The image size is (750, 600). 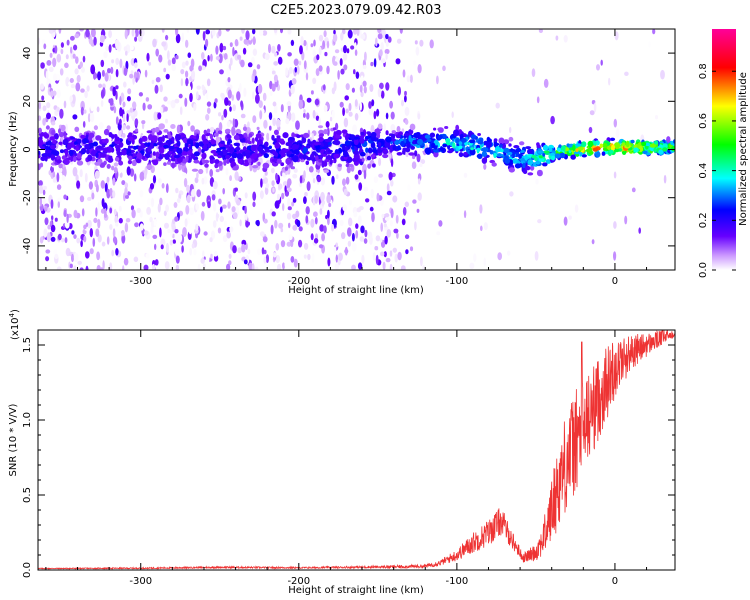 What do you see at coordinates (356, 290) in the screenshot?
I see `spectrogram-x-axis-label: Height of straight line (km)` at bounding box center [356, 290].